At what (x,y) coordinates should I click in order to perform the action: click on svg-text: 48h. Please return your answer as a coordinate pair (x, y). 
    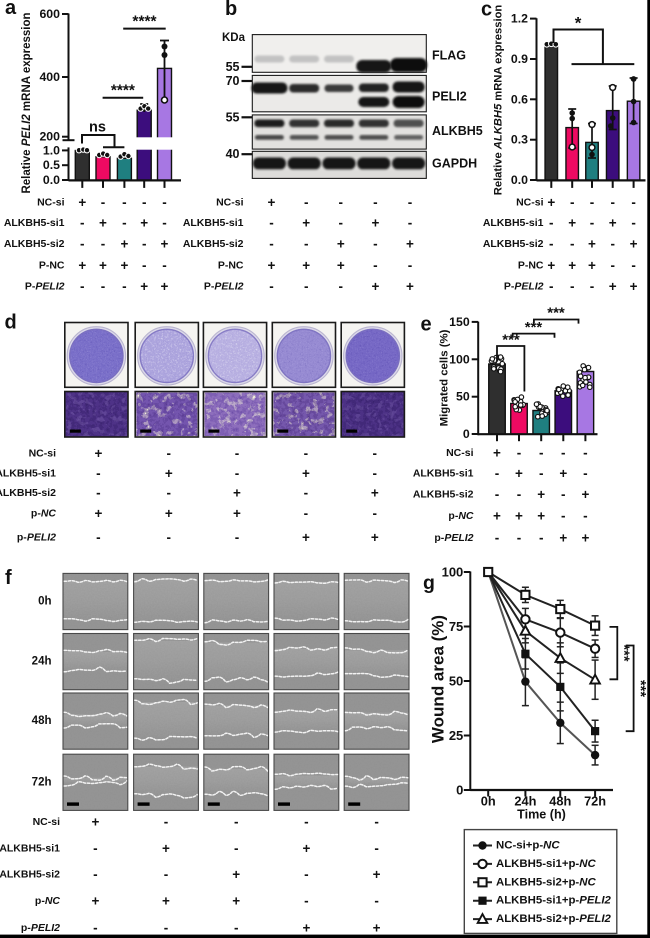
    Looking at the image, I should click on (42, 721).